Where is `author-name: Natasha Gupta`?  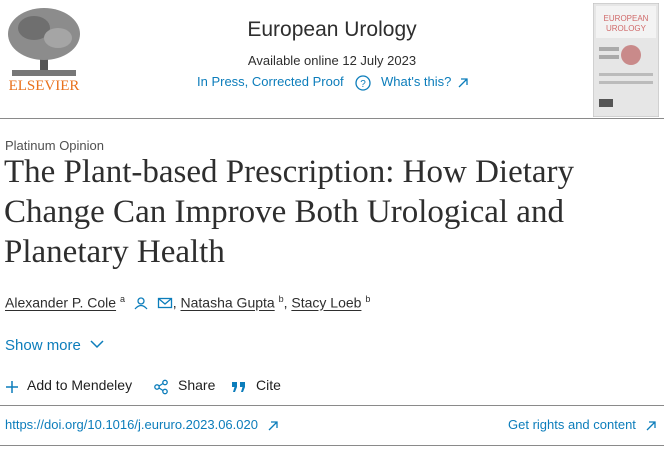 author-name: Natasha Gupta is located at coordinates (227, 302).